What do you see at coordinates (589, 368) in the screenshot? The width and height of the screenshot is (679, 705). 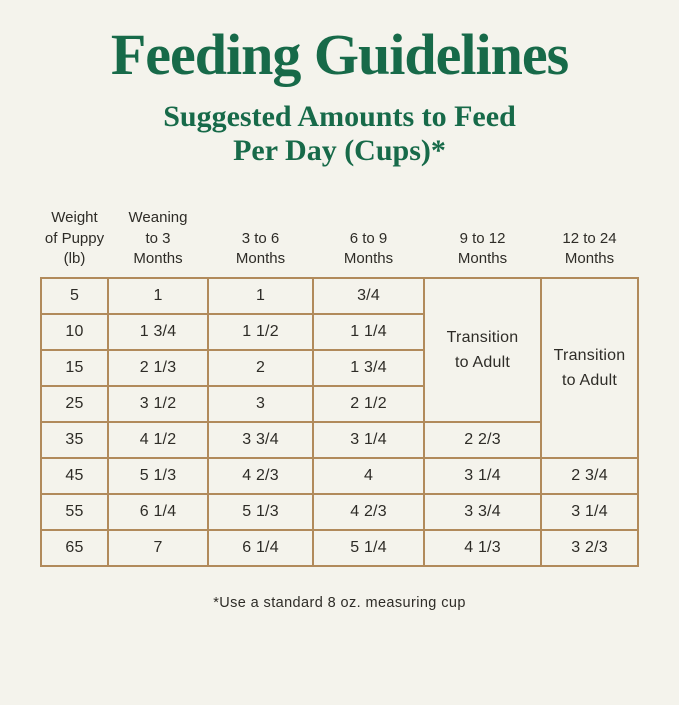 I see `transition-to-adult-cell-12-24: Transition to Adult` at bounding box center [589, 368].